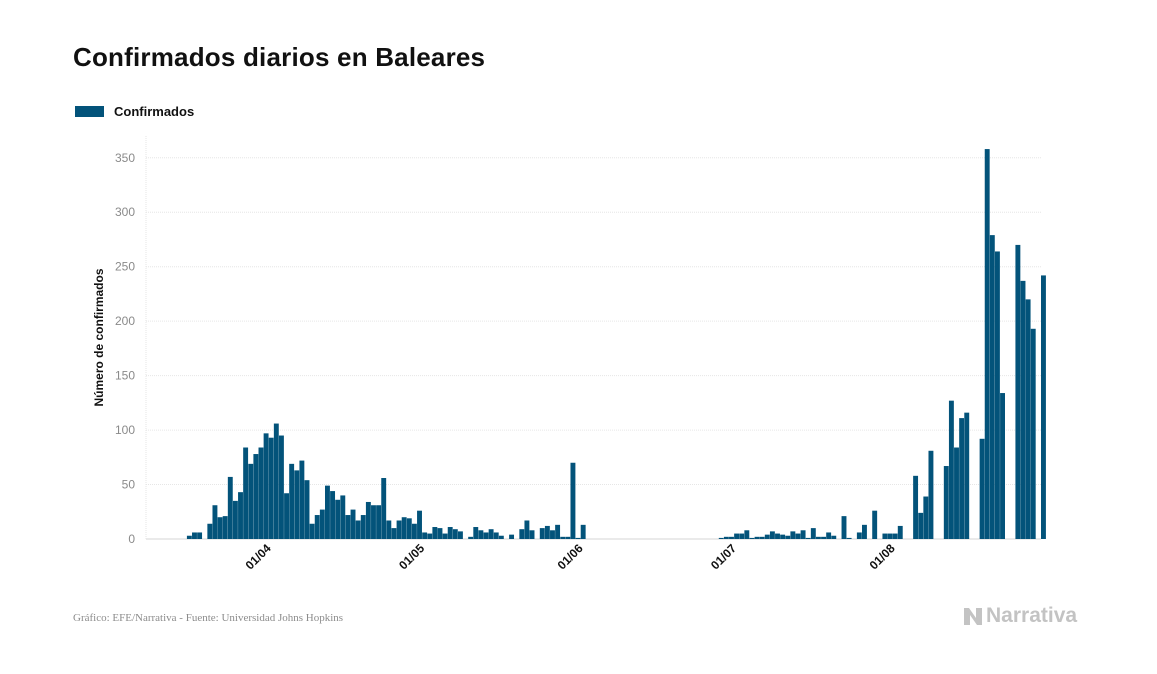  What do you see at coordinates (723, 556) in the screenshot?
I see `x-tick-label: 01/07` at bounding box center [723, 556].